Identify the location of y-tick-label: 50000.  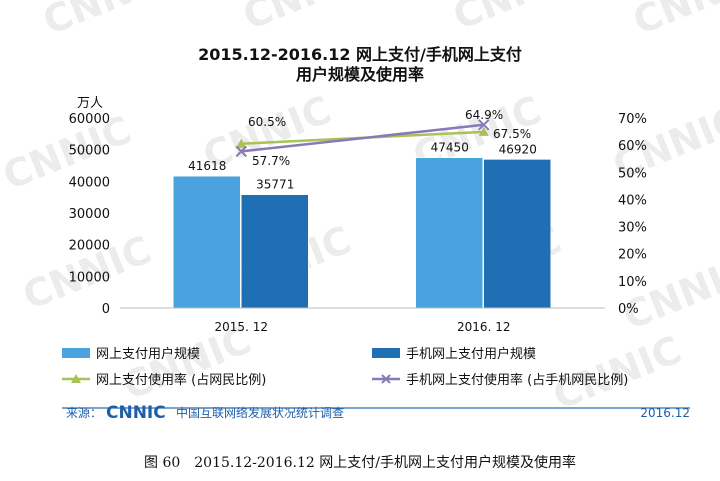
(89, 151).